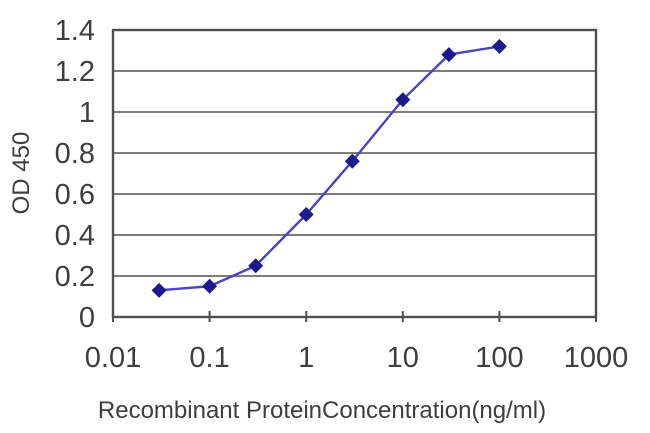  I want to click on x-tick-label: 0.01, so click(113, 358).